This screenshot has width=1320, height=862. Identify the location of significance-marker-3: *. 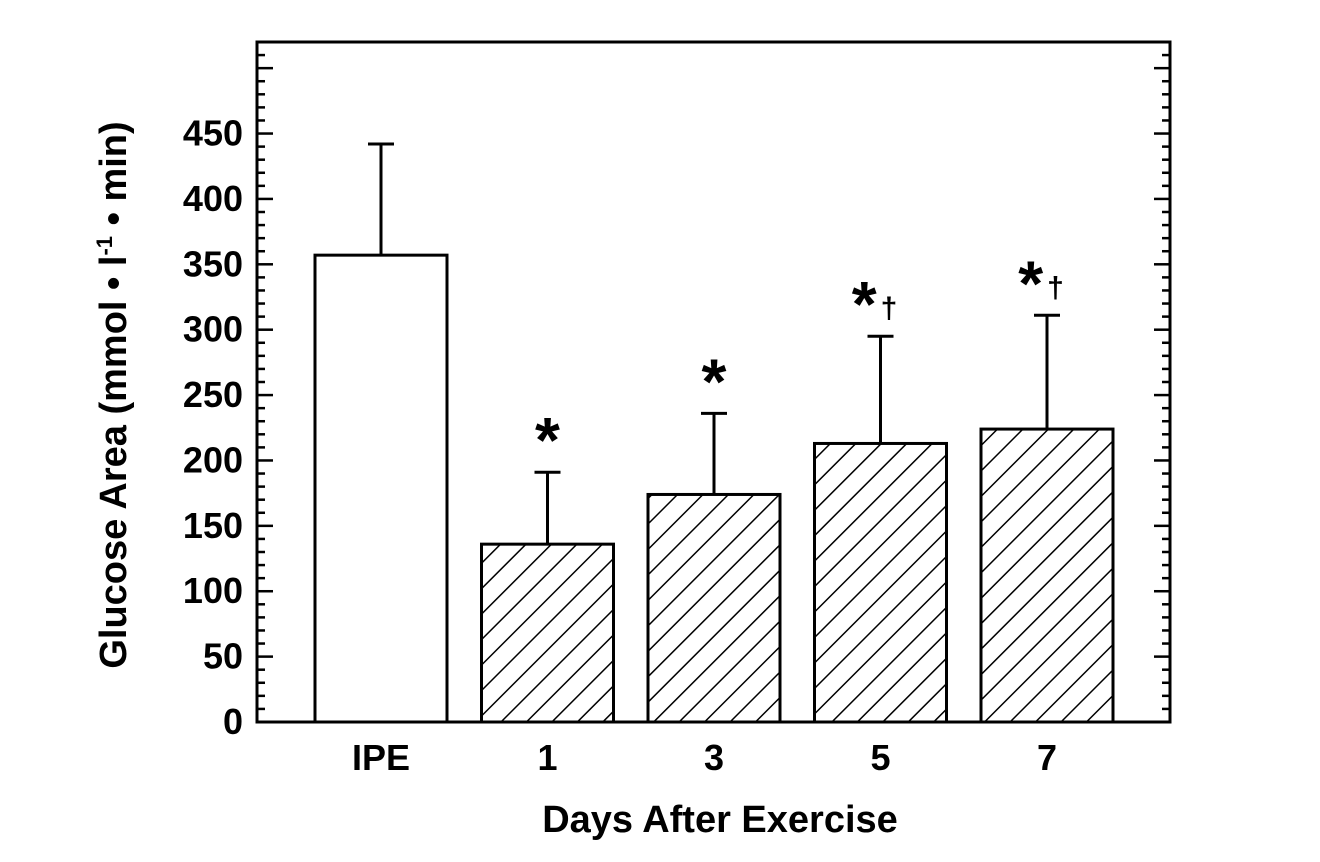
(714, 381).